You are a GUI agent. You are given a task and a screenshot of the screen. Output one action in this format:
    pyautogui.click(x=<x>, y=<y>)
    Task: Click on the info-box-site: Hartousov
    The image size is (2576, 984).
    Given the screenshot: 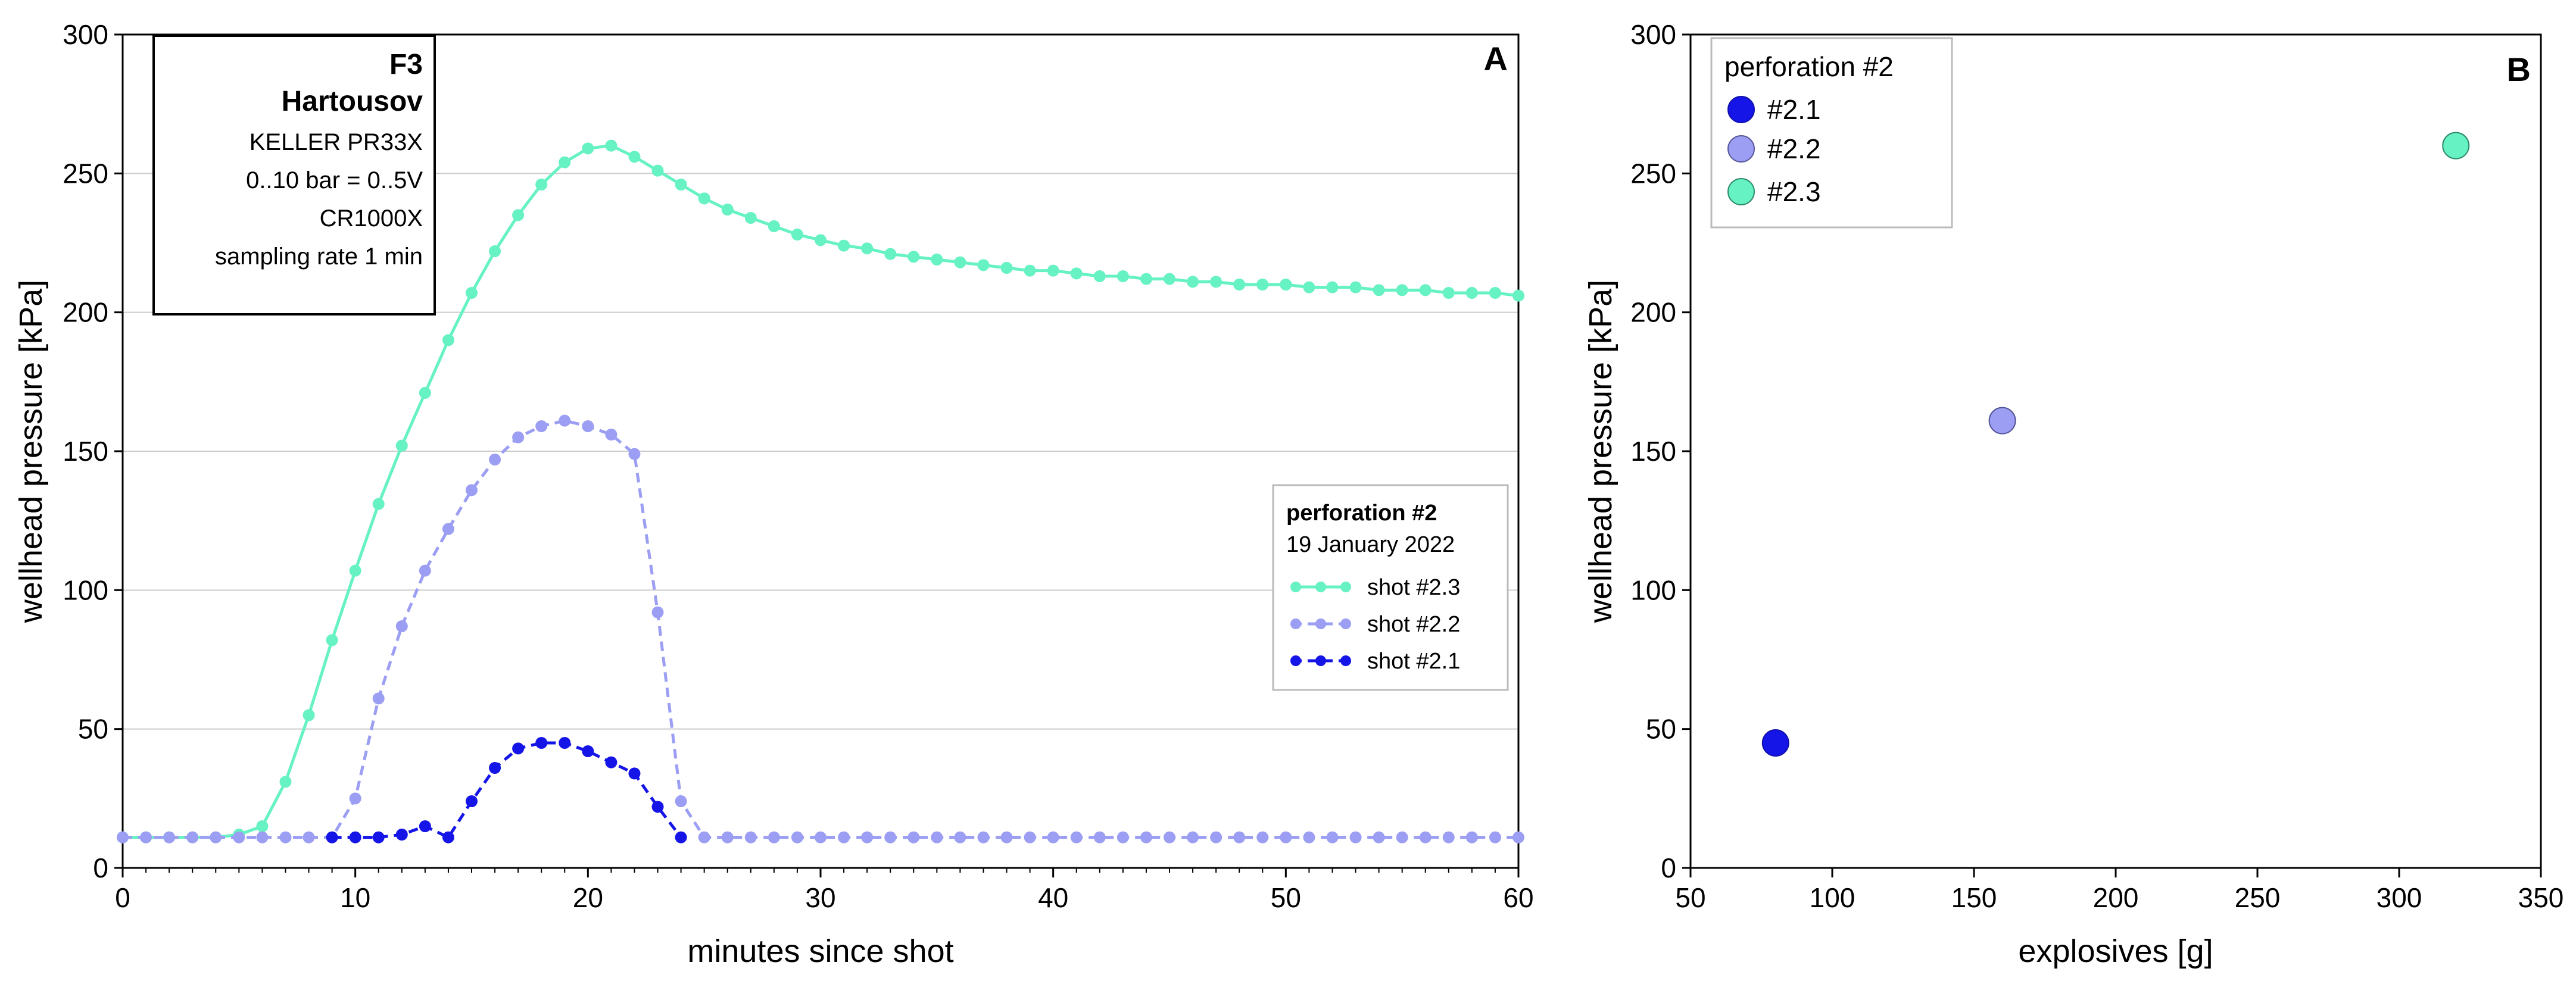 What is the action you would take?
    pyautogui.click(x=352, y=101)
    